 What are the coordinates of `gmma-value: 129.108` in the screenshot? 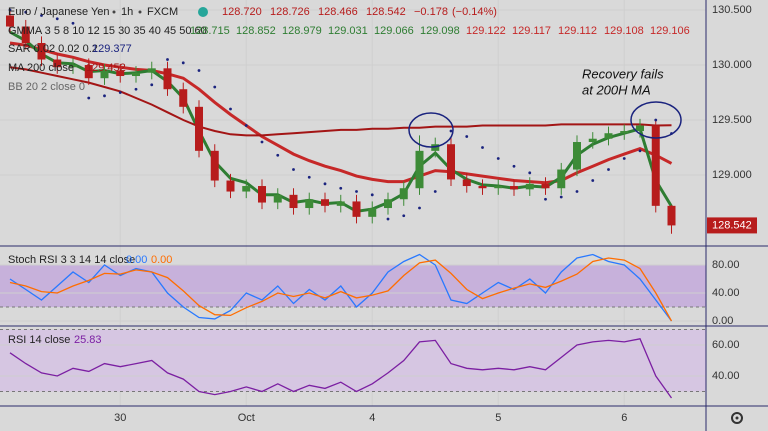 It's located at (624, 31).